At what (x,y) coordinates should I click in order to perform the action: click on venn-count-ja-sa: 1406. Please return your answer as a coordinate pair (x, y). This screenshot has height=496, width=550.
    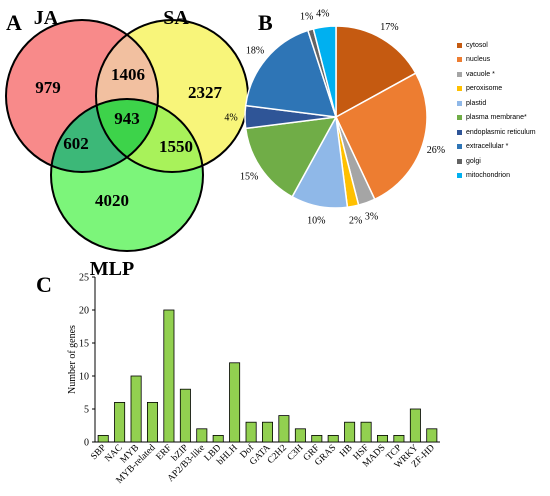
    Looking at the image, I should click on (128, 74).